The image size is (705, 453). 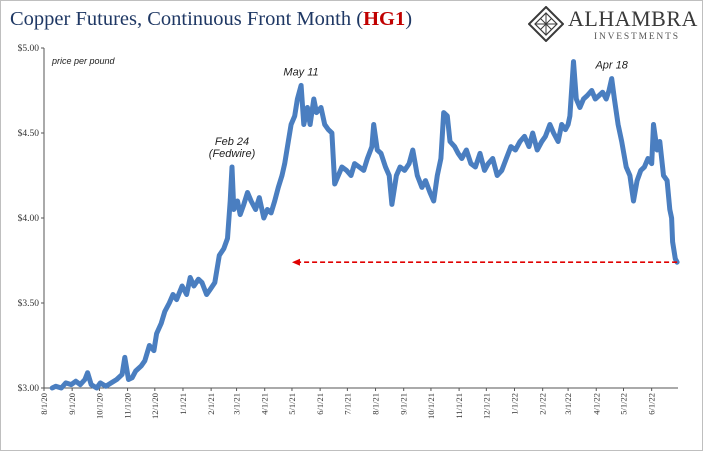 What do you see at coordinates (419, 110) in the screenshot?
I see `annotations: Feb 24(Fedwire) May 11 Apr 18` at bounding box center [419, 110].